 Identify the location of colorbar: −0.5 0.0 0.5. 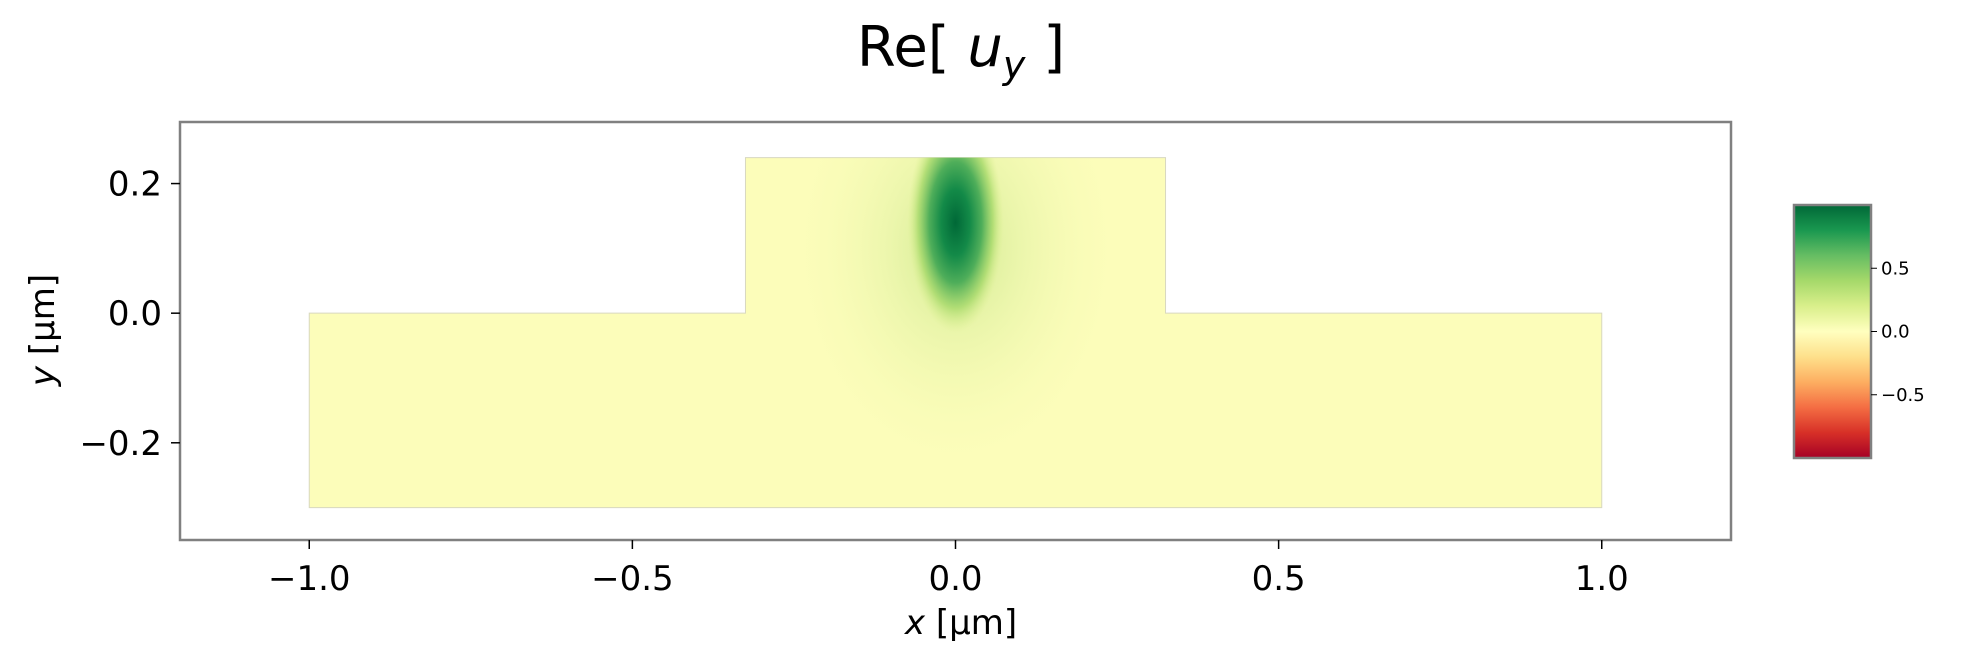
(1858, 331).